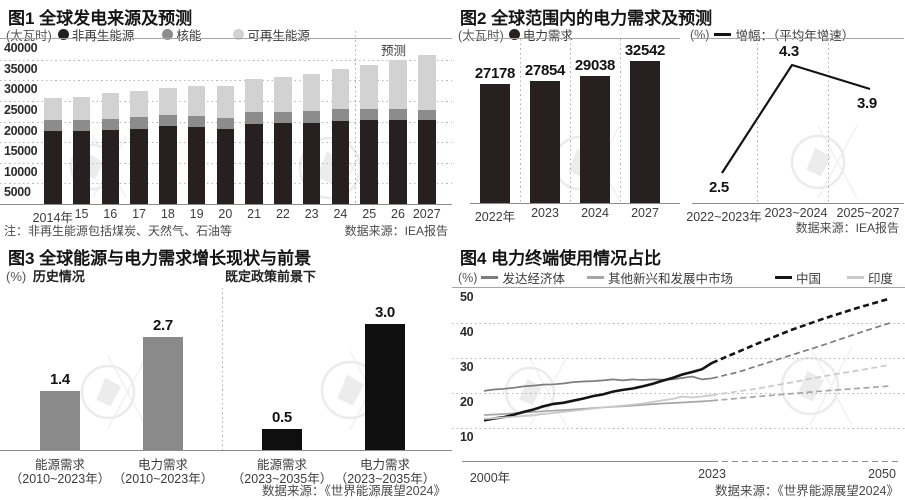 The height and width of the screenshot is (500, 905). What do you see at coordinates (100, 18) in the screenshot?
I see `figure1-title: 图1 全球发电来源及预测` at bounding box center [100, 18].